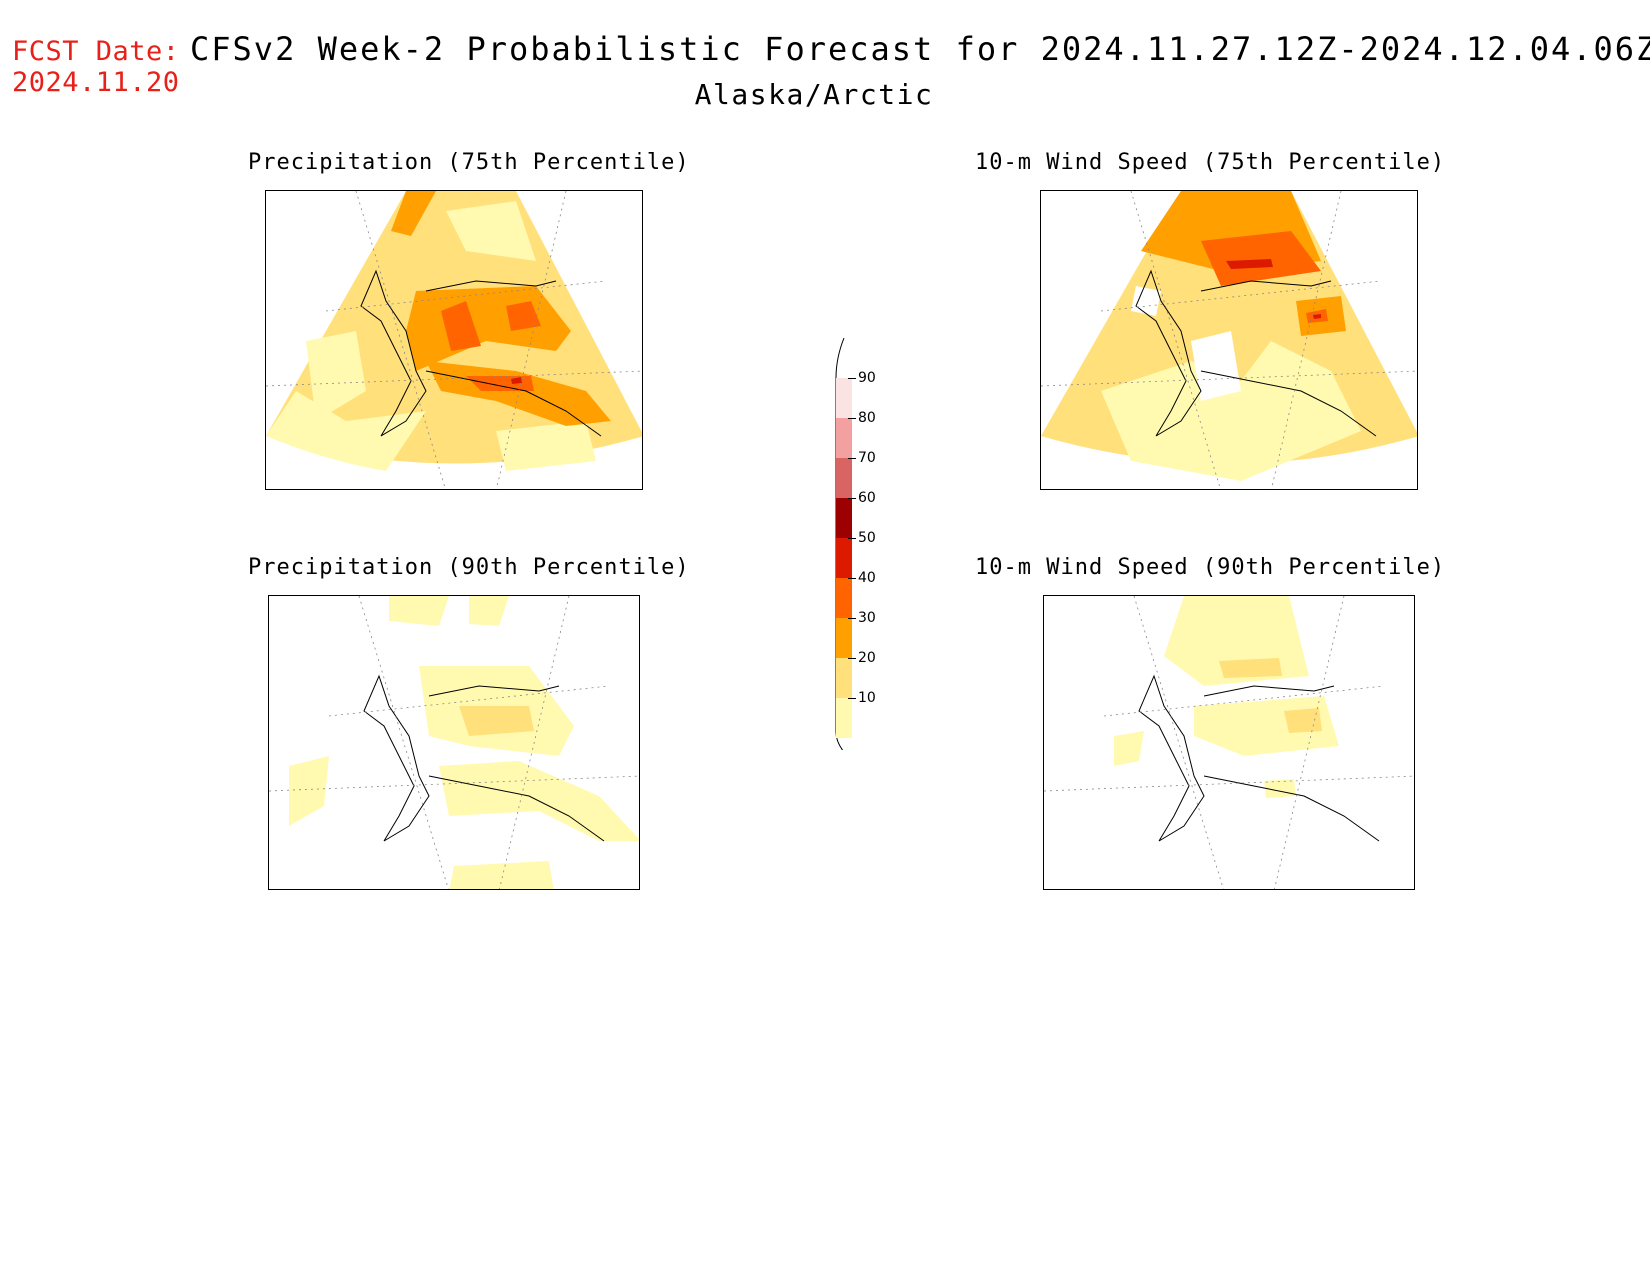 Image resolution: width=1650 pixels, height=1275 pixels. I want to click on forecast-date: FCST Date: 2024.11.20, so click(96, 67).